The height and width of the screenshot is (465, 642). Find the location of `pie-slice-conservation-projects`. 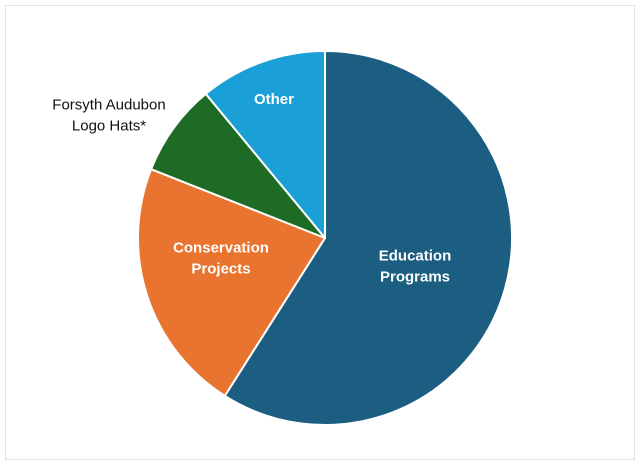

pie-slice-conservation-projects is located at coordinates (231, 282).